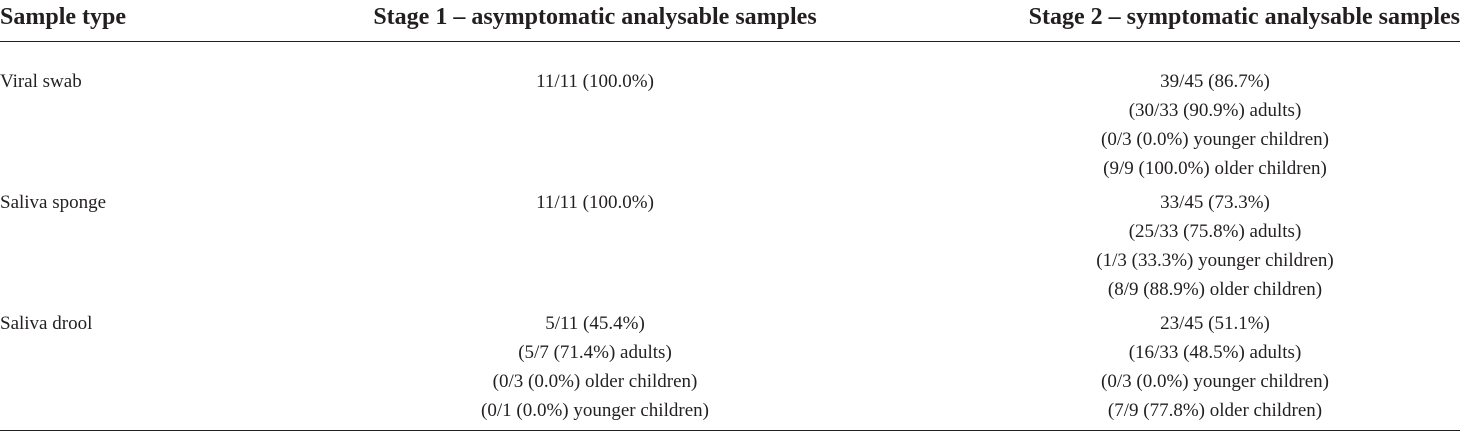 Image resolution: width=1460 pixels, height=447 pixels. Describe the element at coordinates (155, 367) in the screenshot. I see `sample-type-cell: Saliva drool` at that location.